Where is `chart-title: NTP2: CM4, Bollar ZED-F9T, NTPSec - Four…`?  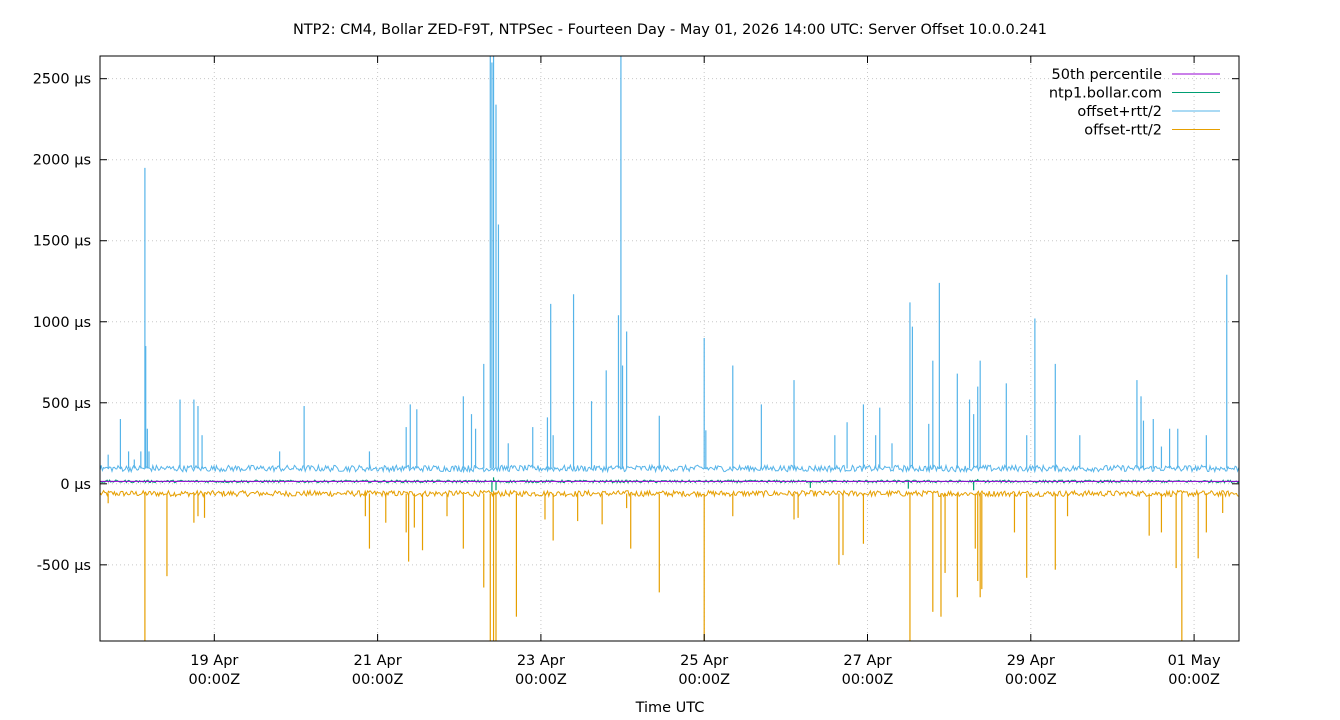 chart-title: NTP2: CM4, Bollar ZED-F9T, NTPSec - Four… is located at coordinates (670, 30).